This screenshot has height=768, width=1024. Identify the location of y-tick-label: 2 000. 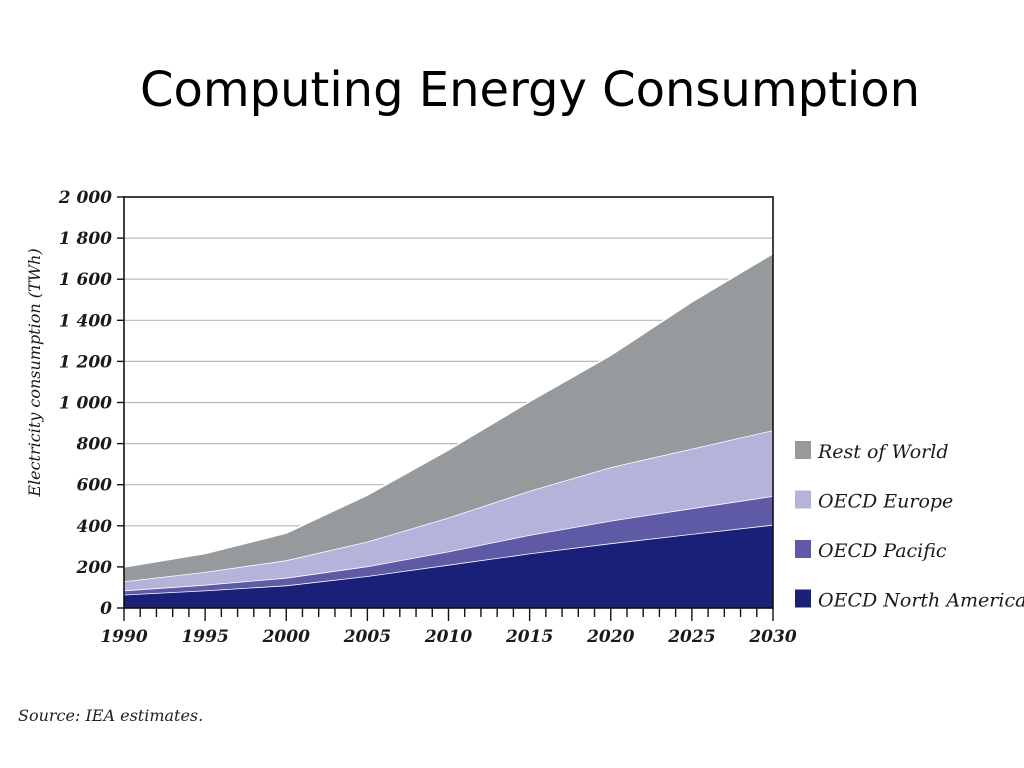
(85, 198).